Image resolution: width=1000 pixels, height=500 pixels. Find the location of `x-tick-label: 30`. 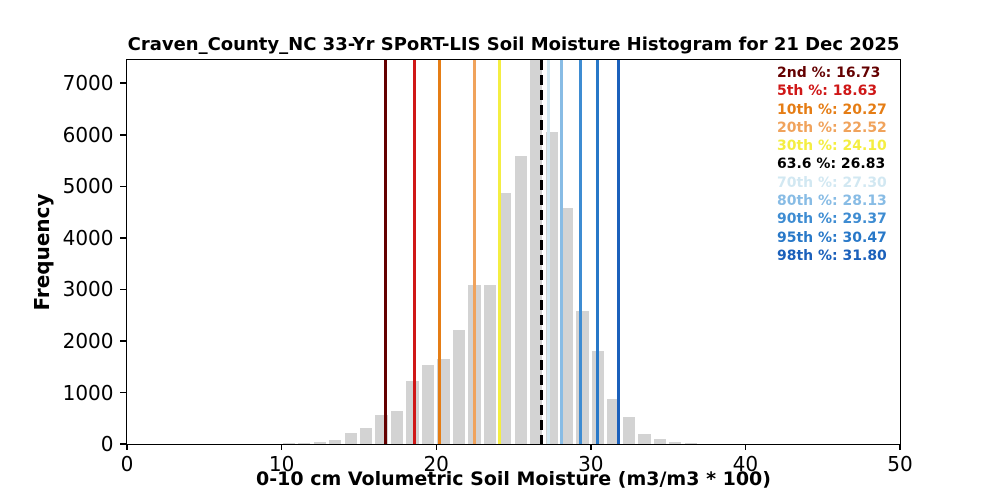

x-tick-label: 30 is located at coordinates (591, 464).